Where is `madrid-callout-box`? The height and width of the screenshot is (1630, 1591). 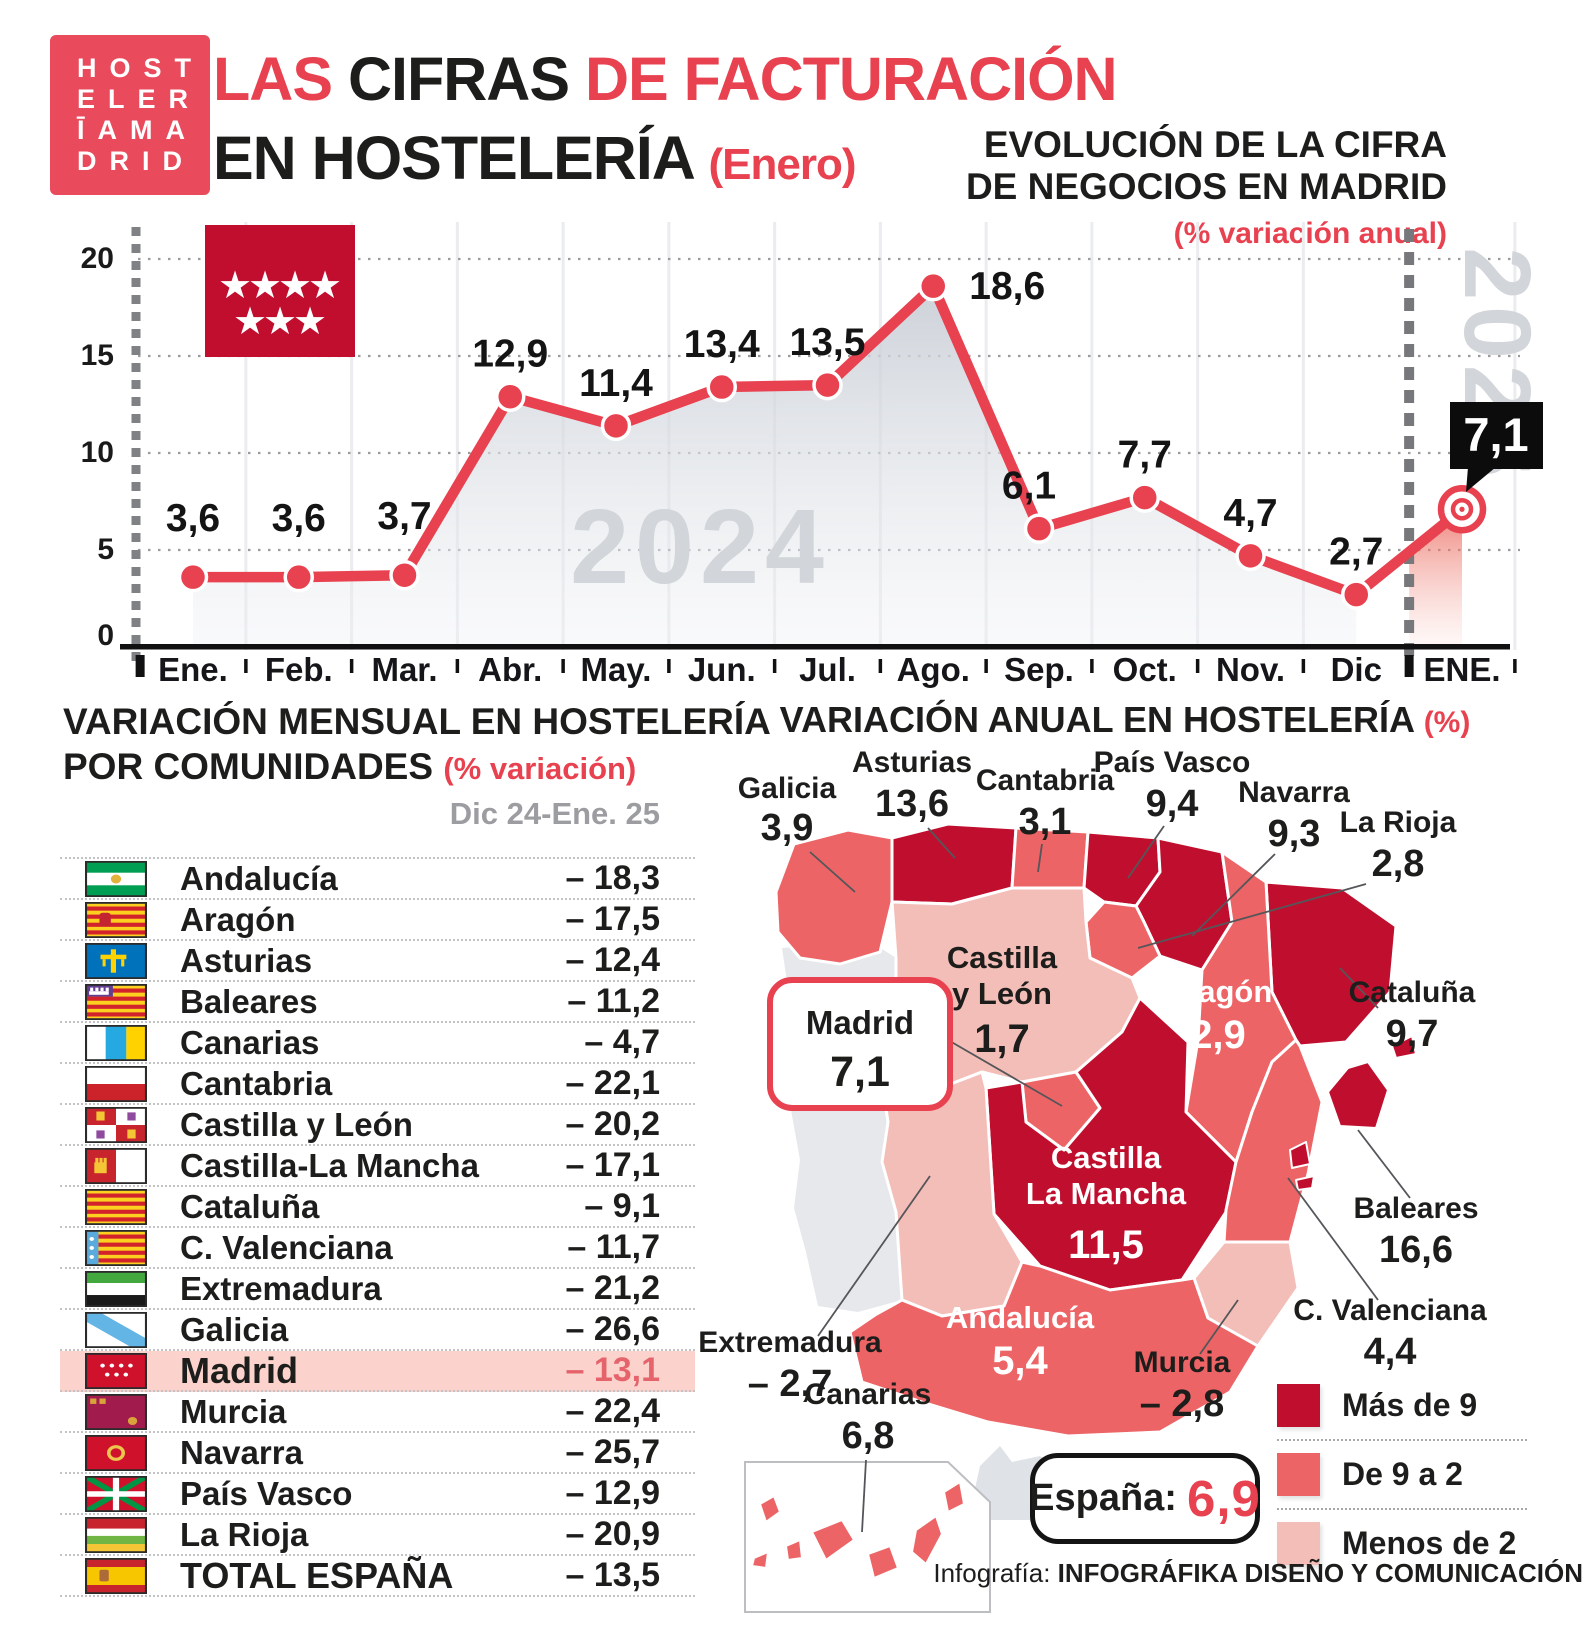 madrid-callout-box is located at coordinates (860, 1044).